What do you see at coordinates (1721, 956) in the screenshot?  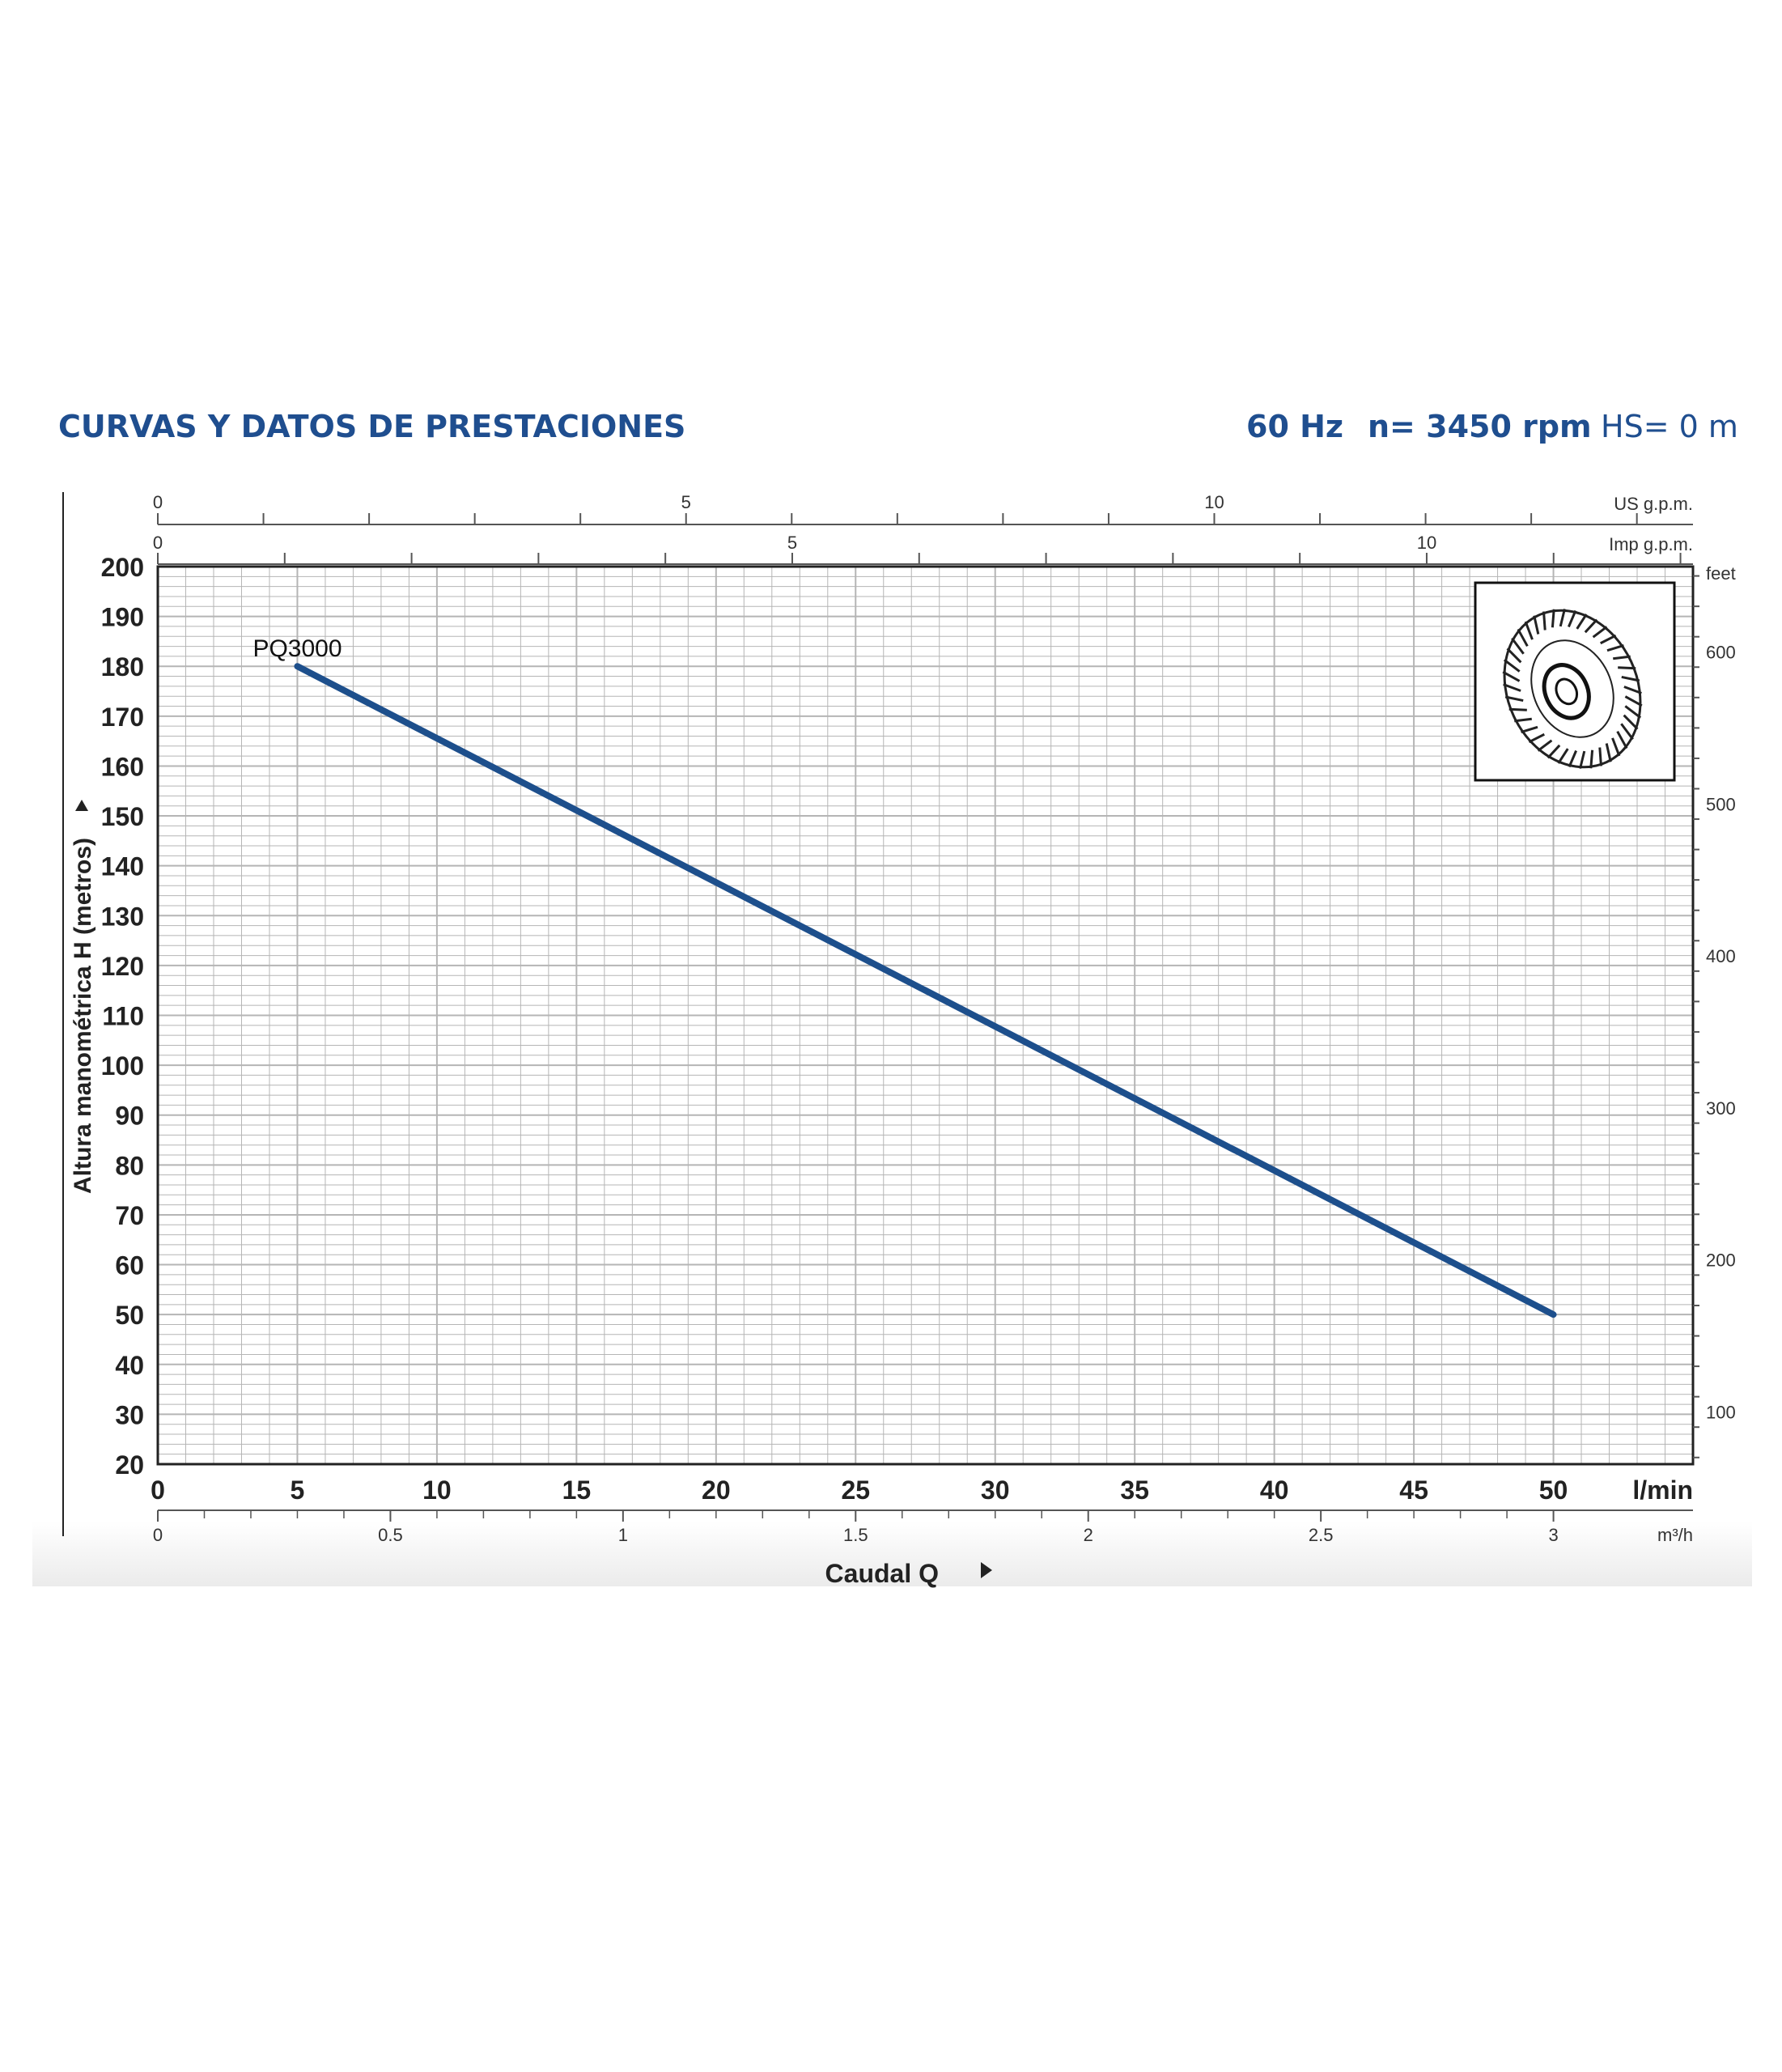 I see `feet-label: 400` at bounding box center [1721, 956].